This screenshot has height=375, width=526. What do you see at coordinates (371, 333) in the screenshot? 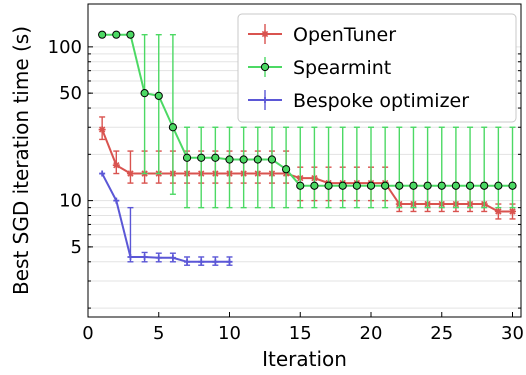
I see `x-tick-label: 20` at bounding box center [371, 333].